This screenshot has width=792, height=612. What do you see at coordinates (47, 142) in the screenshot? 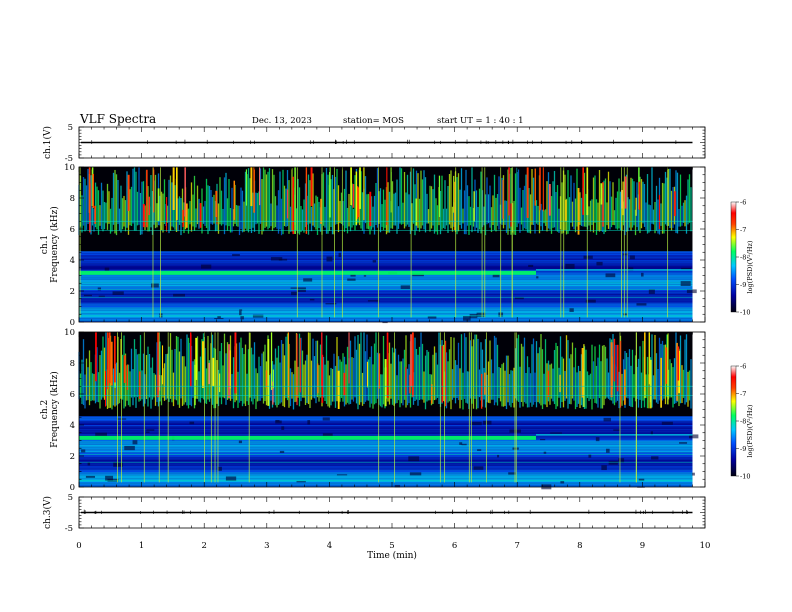
I see `y-axis-label: ch.1(V)` at bounding box center [47, 142].